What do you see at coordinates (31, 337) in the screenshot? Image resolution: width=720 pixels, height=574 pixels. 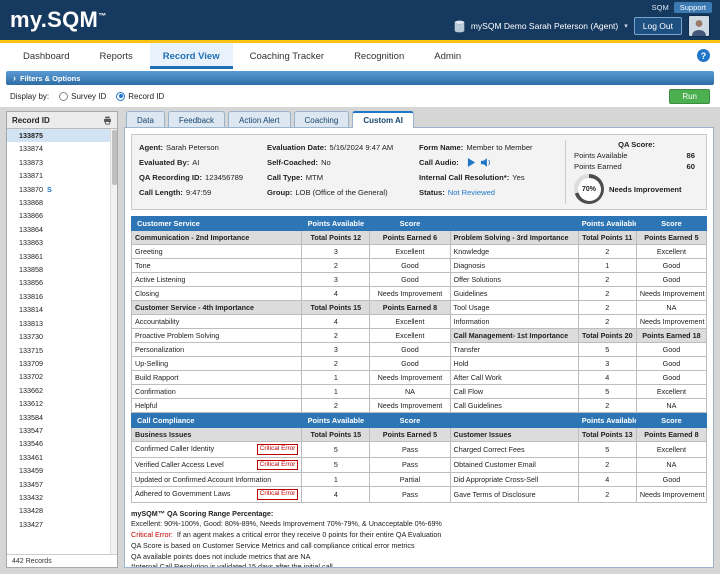 I see `record-list-item: 133730` at bounding box center [31, 337].